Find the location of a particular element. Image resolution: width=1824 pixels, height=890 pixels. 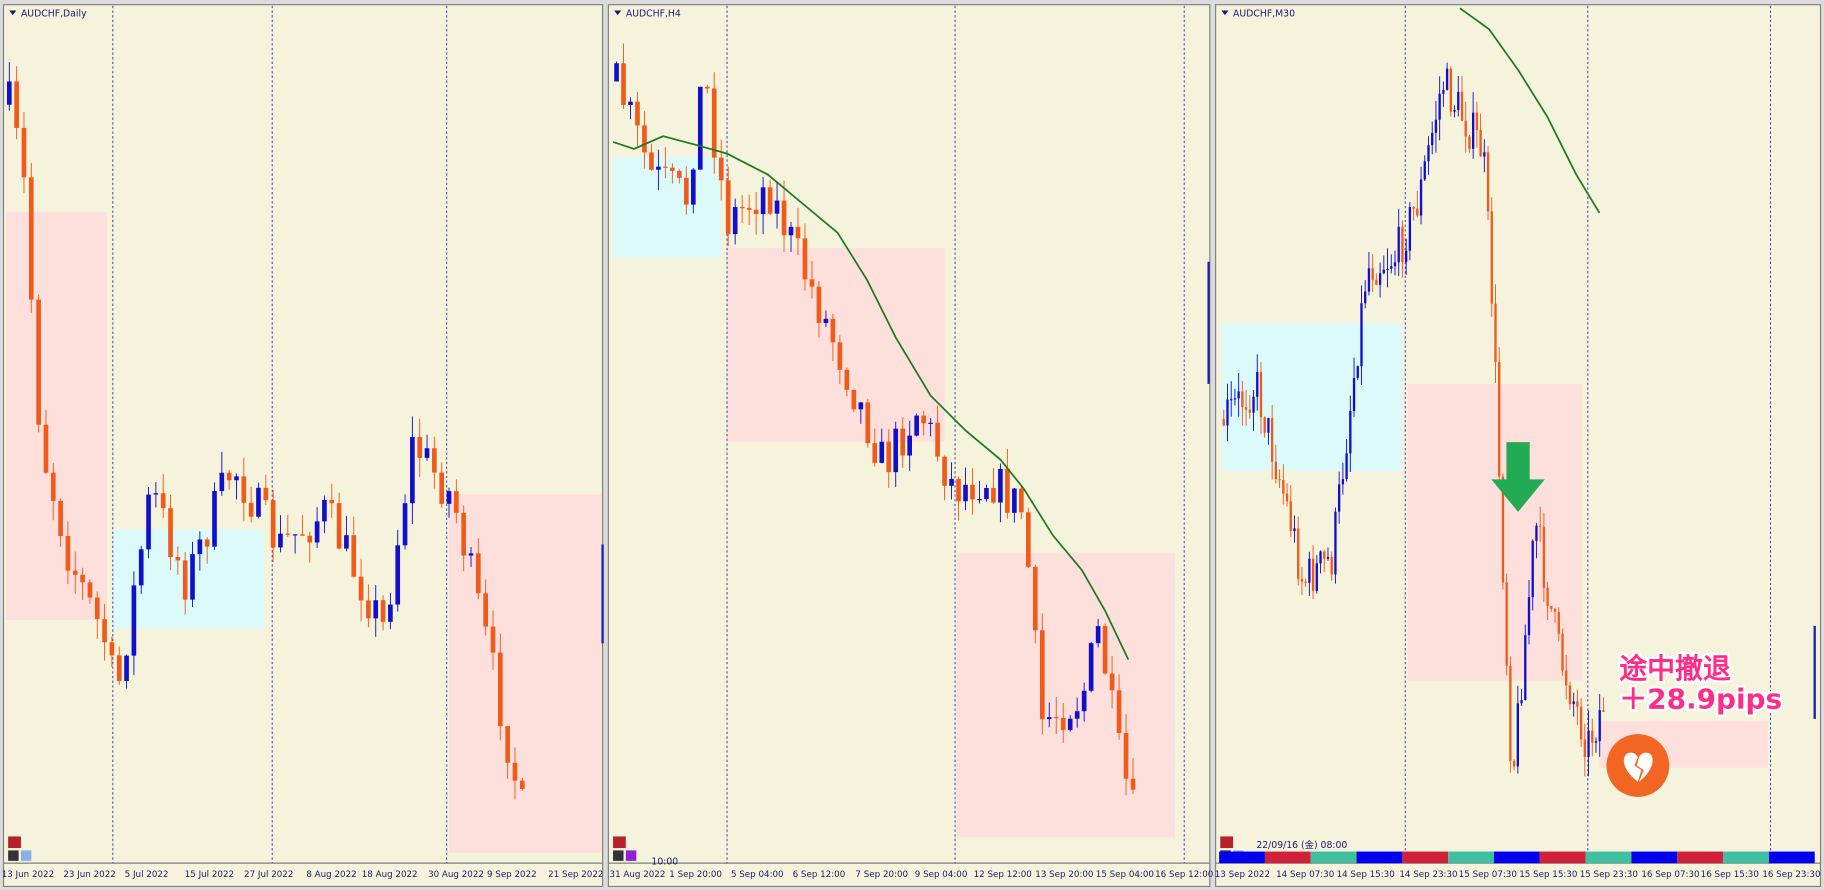

x-tick-label: 15 Jul 2022 is located at coordinates (209, 875).